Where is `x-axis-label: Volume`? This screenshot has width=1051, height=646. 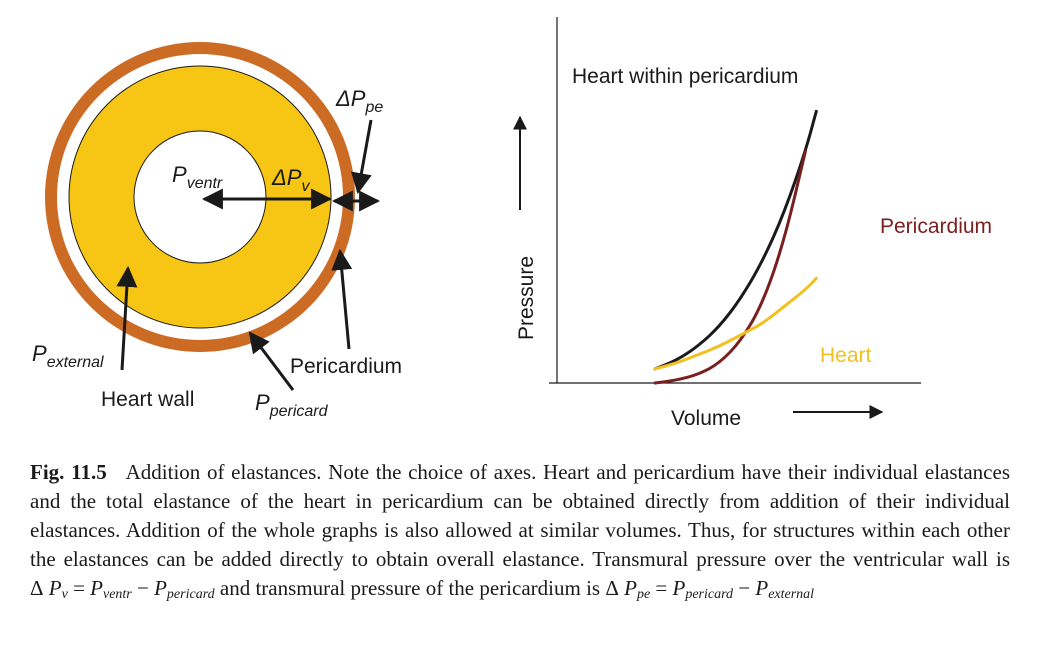
x-axis-label: Volume is located at coordinates (706, 418).